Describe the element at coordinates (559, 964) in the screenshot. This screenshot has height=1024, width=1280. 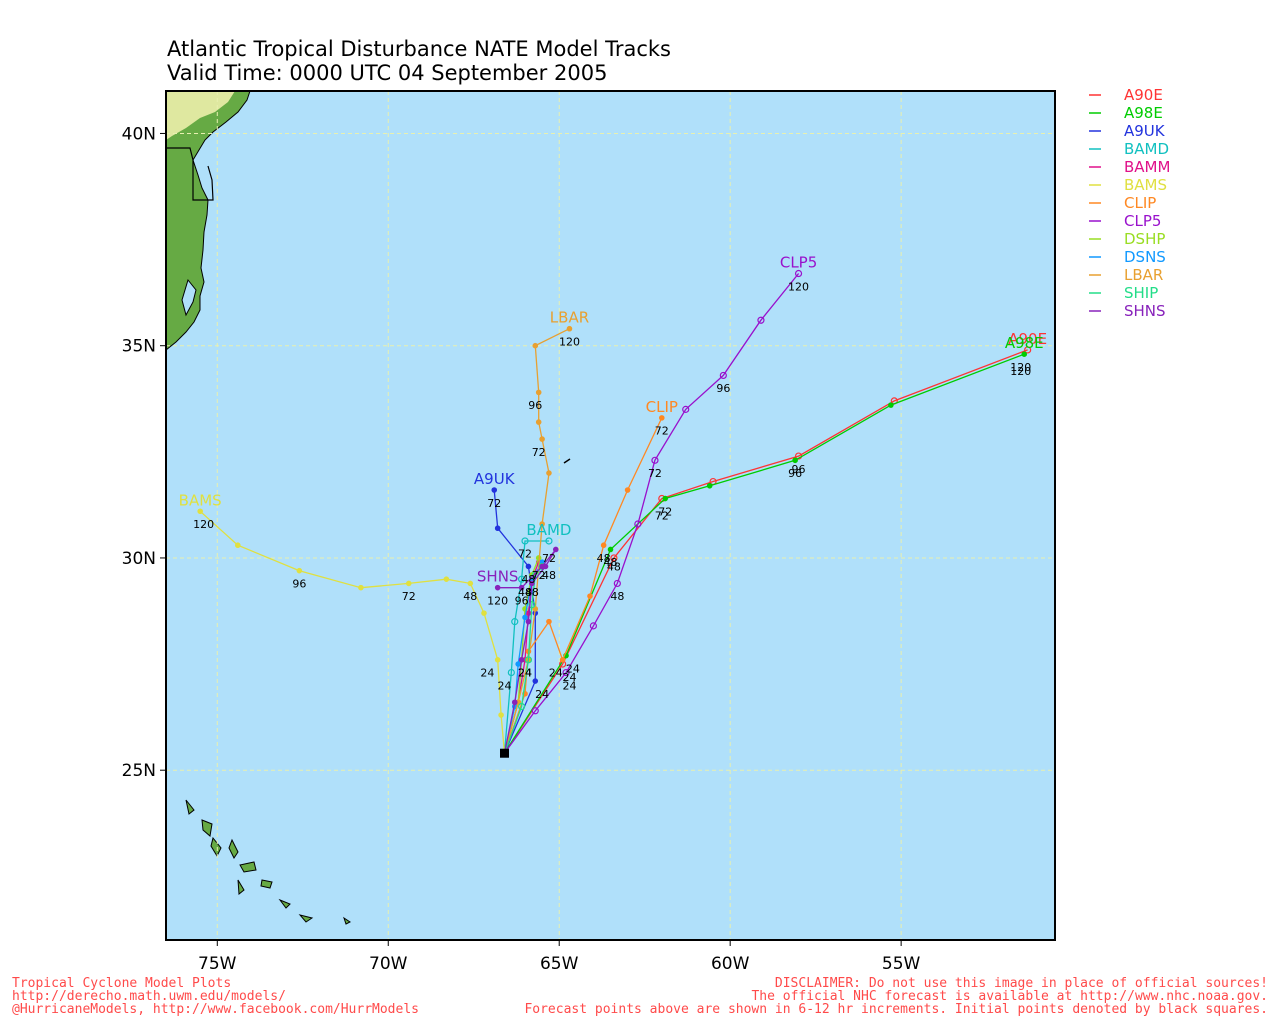
I see `x-tick-label: 65W` at that location.